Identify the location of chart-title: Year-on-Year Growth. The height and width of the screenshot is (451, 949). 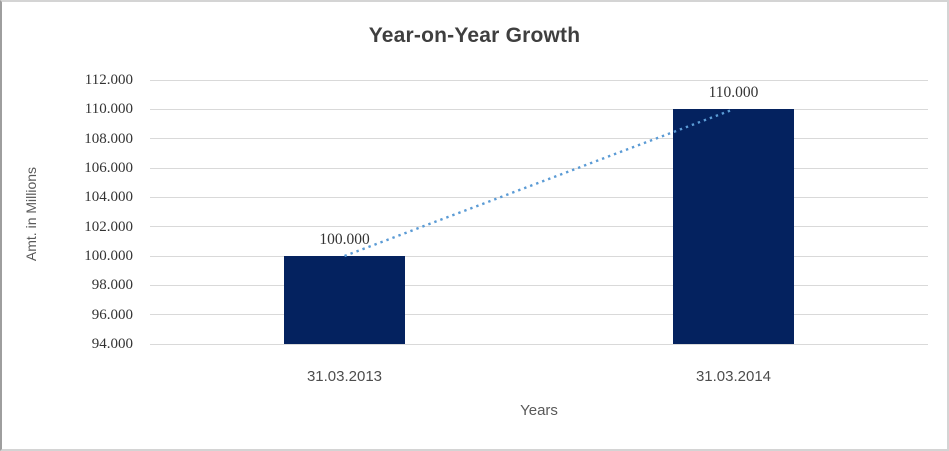
(474, 35).